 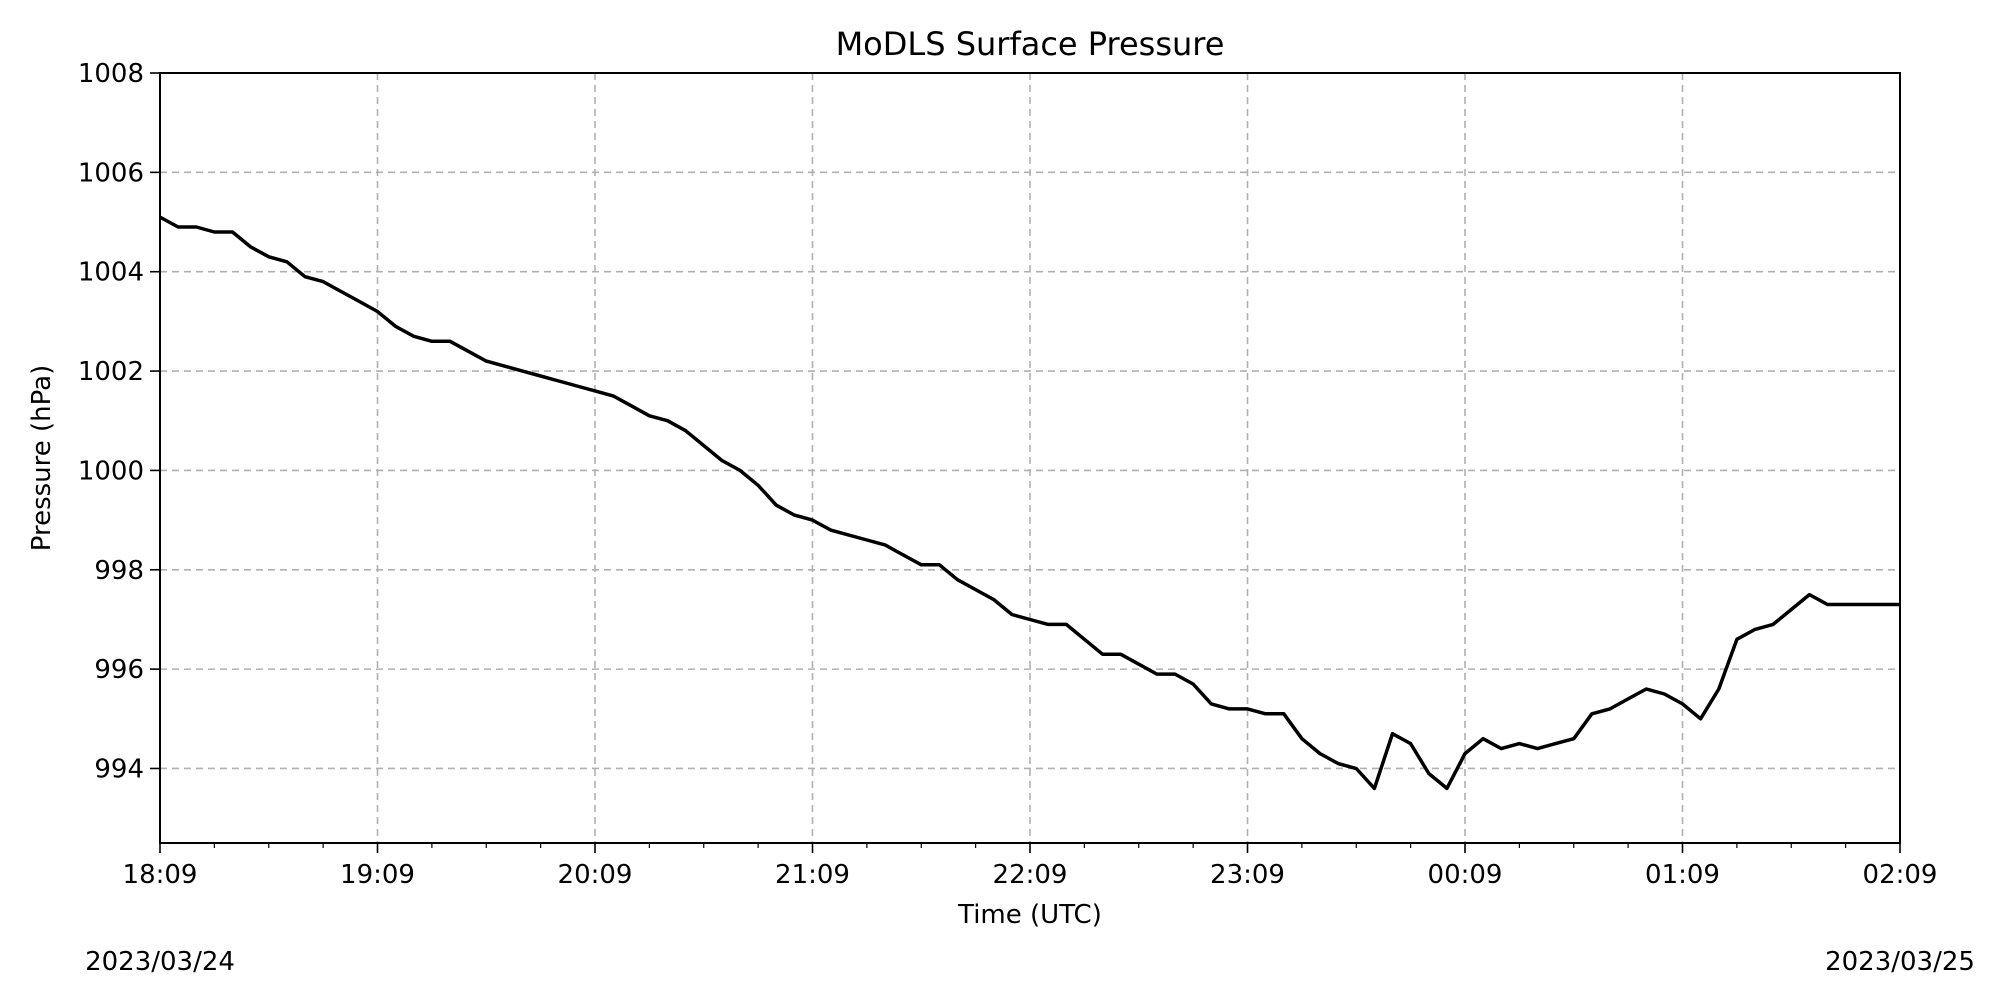 What do you see at coordinates (119, 421) in the screenshot?
I see `y-axis-ticks: 994 996 998 1000 1002 1004 1006 1008` at bounding box center [119, 421].